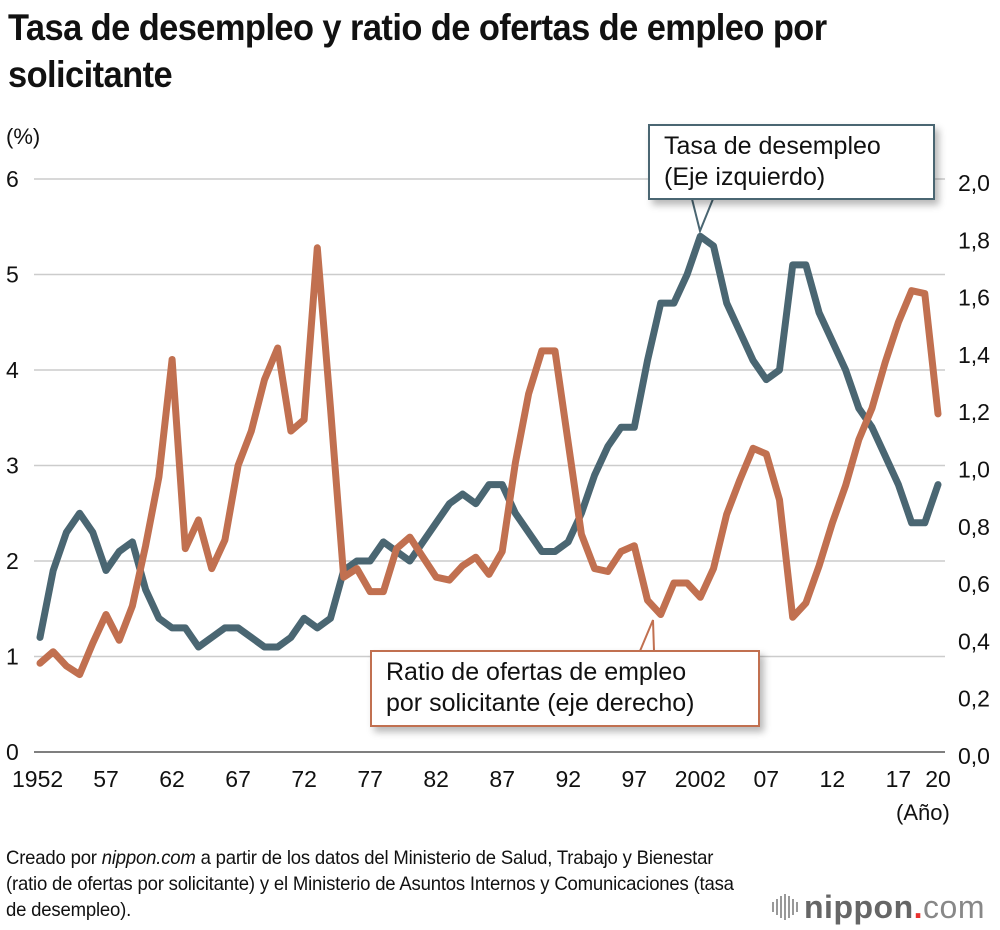 This screenshot has width=1000, height=930. I want to click on x-axis-tick-label: 92, so click(568, 779).